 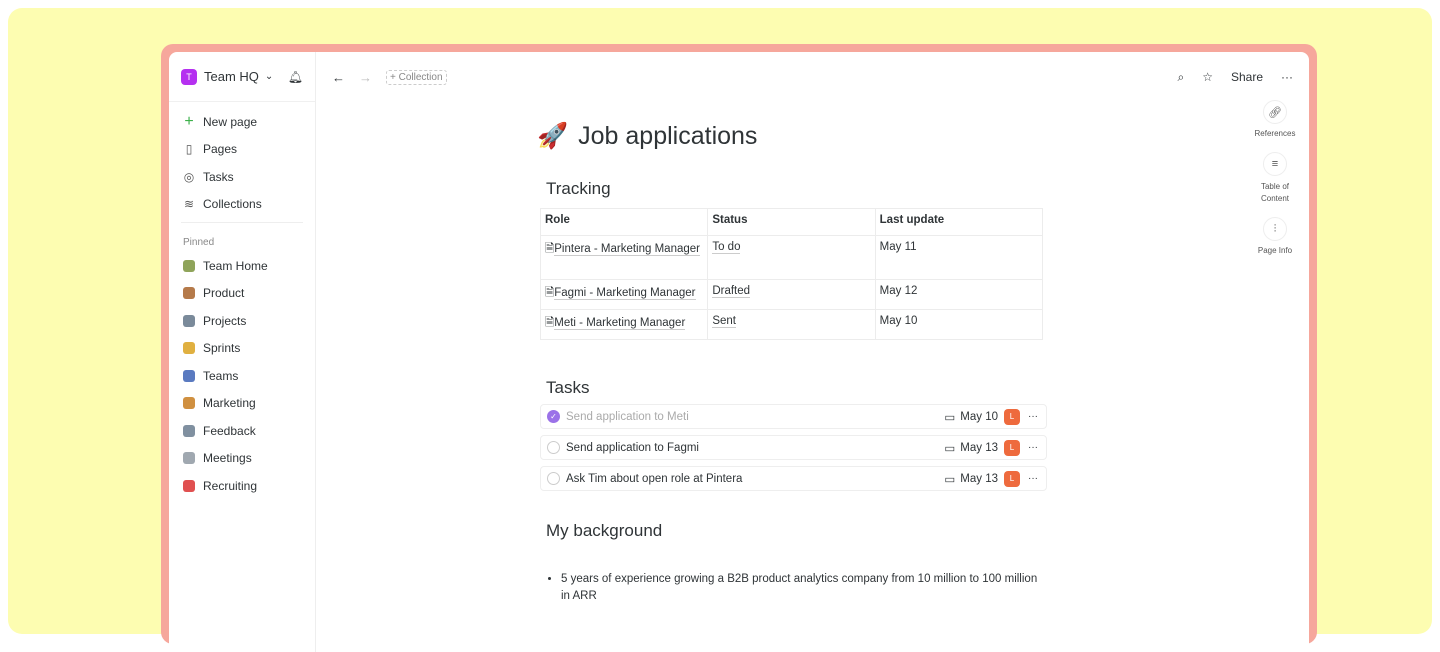 I want to click on add-collection-button: + Collection, so click(x=416, y=77).